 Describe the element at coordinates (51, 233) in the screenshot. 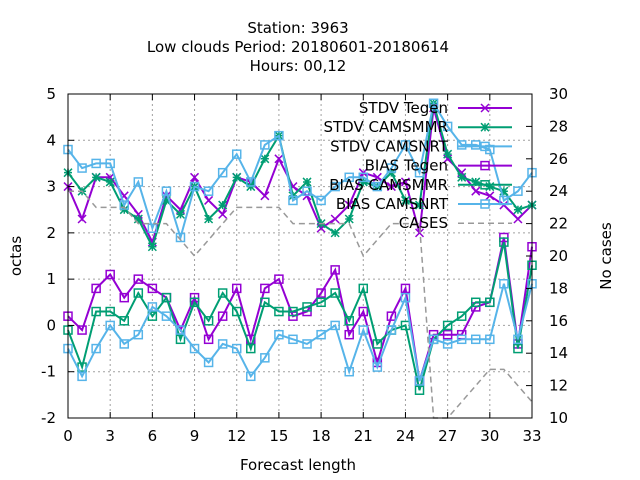

I see `y-tick-label: 2` at that location.